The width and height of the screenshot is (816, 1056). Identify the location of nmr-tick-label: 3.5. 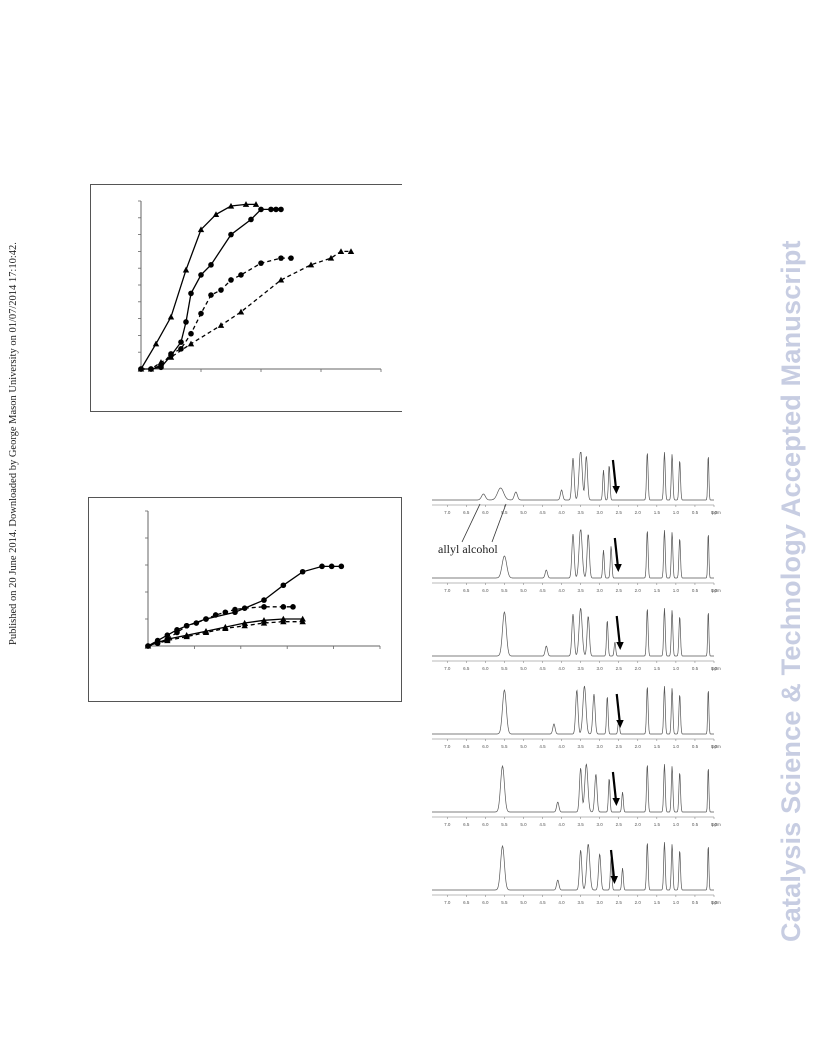
(580, 746).